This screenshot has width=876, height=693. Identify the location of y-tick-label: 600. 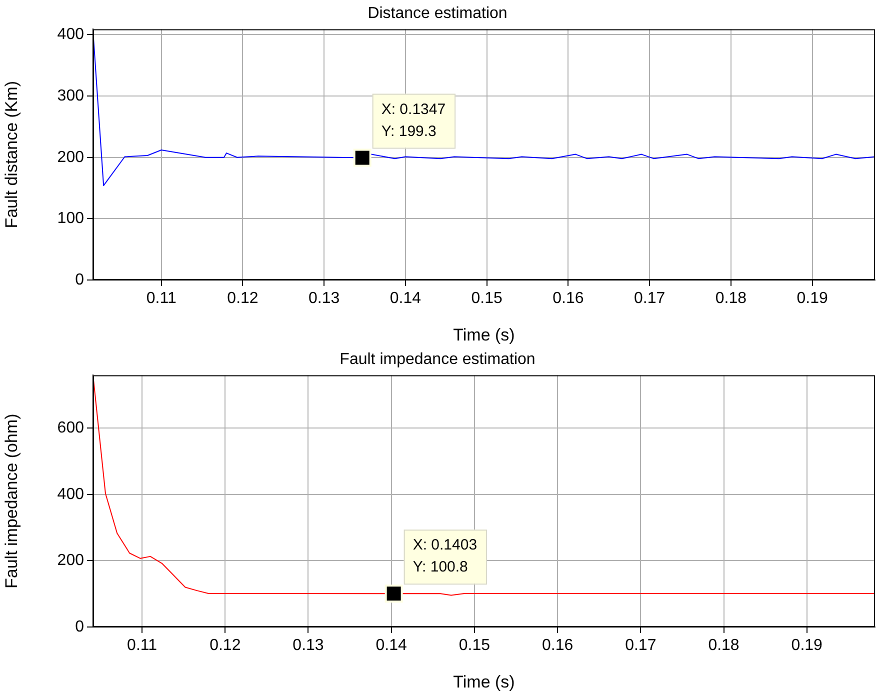
(70, 428).